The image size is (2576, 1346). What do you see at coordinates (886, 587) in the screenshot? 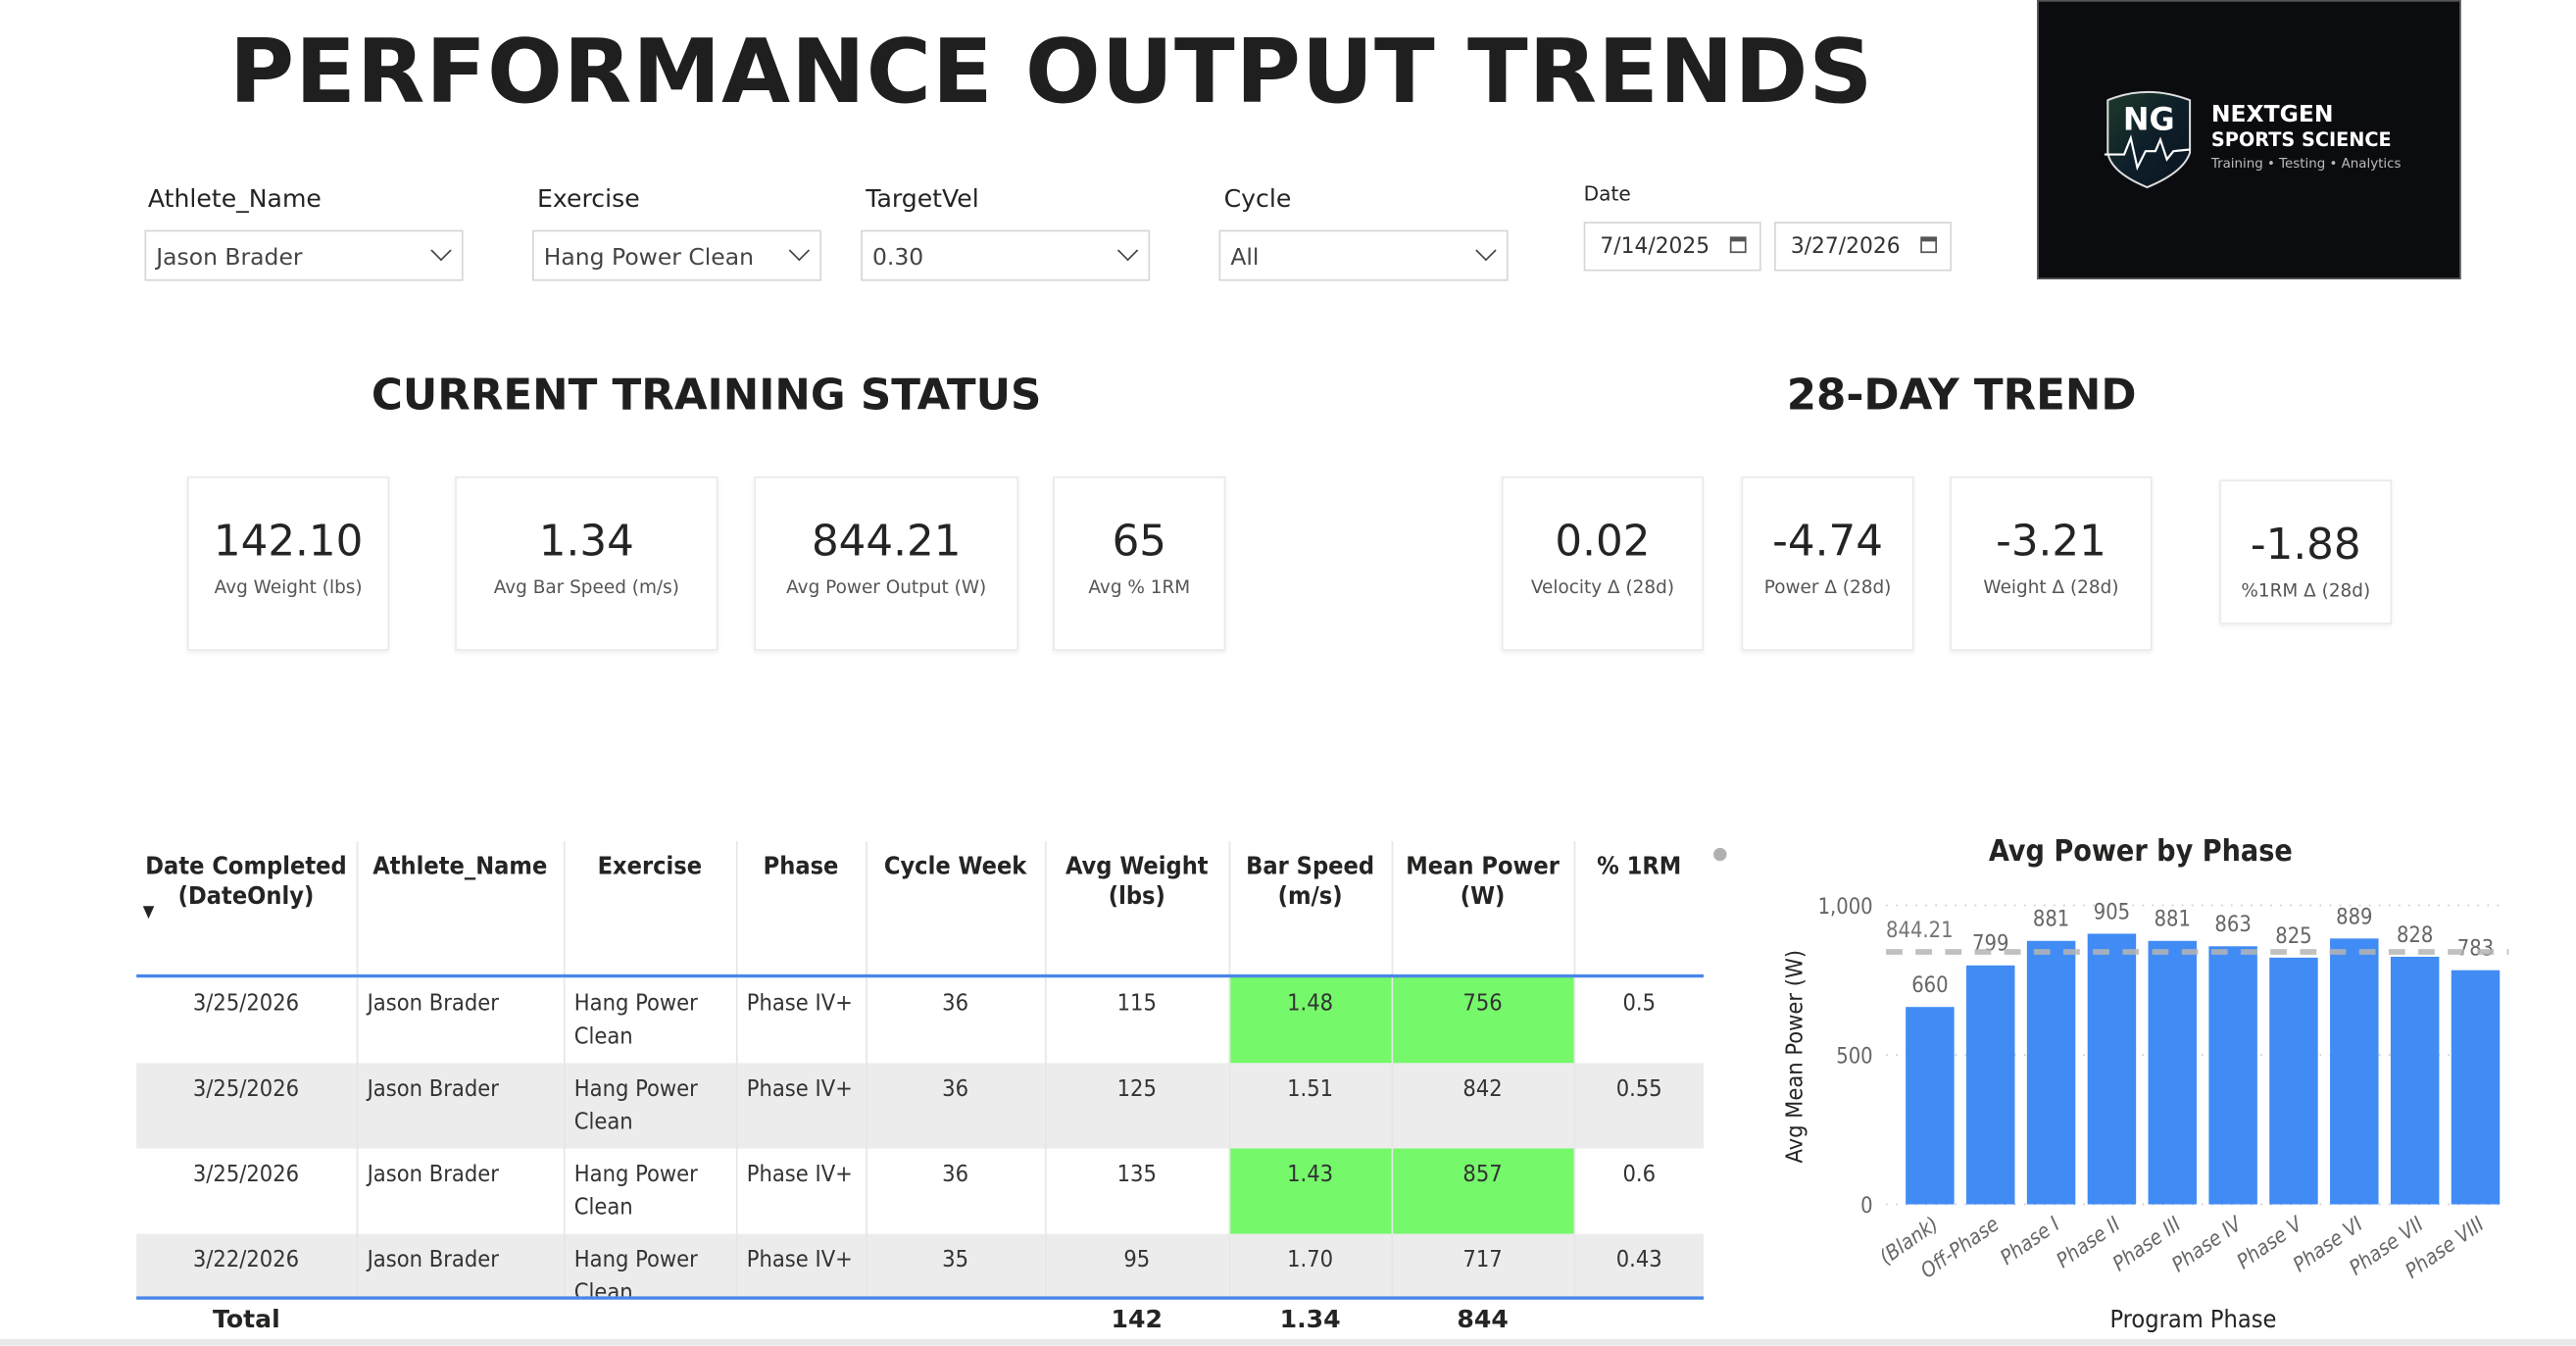
I see `kpi-label: Avg Power Output (W)` at bounding box center [886, 587].